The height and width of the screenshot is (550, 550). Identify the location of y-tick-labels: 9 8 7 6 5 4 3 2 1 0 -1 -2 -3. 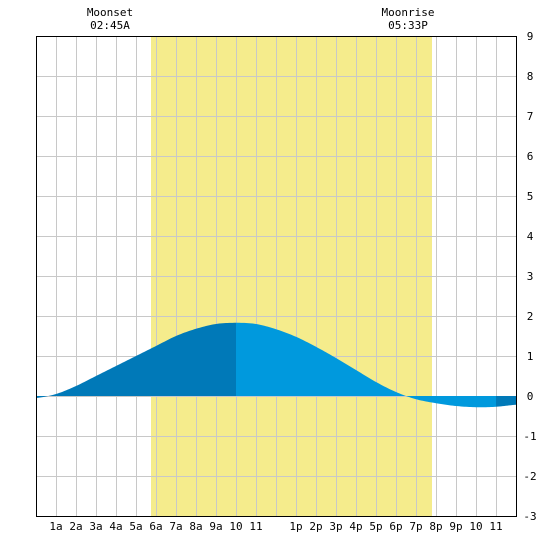
(529, 276).